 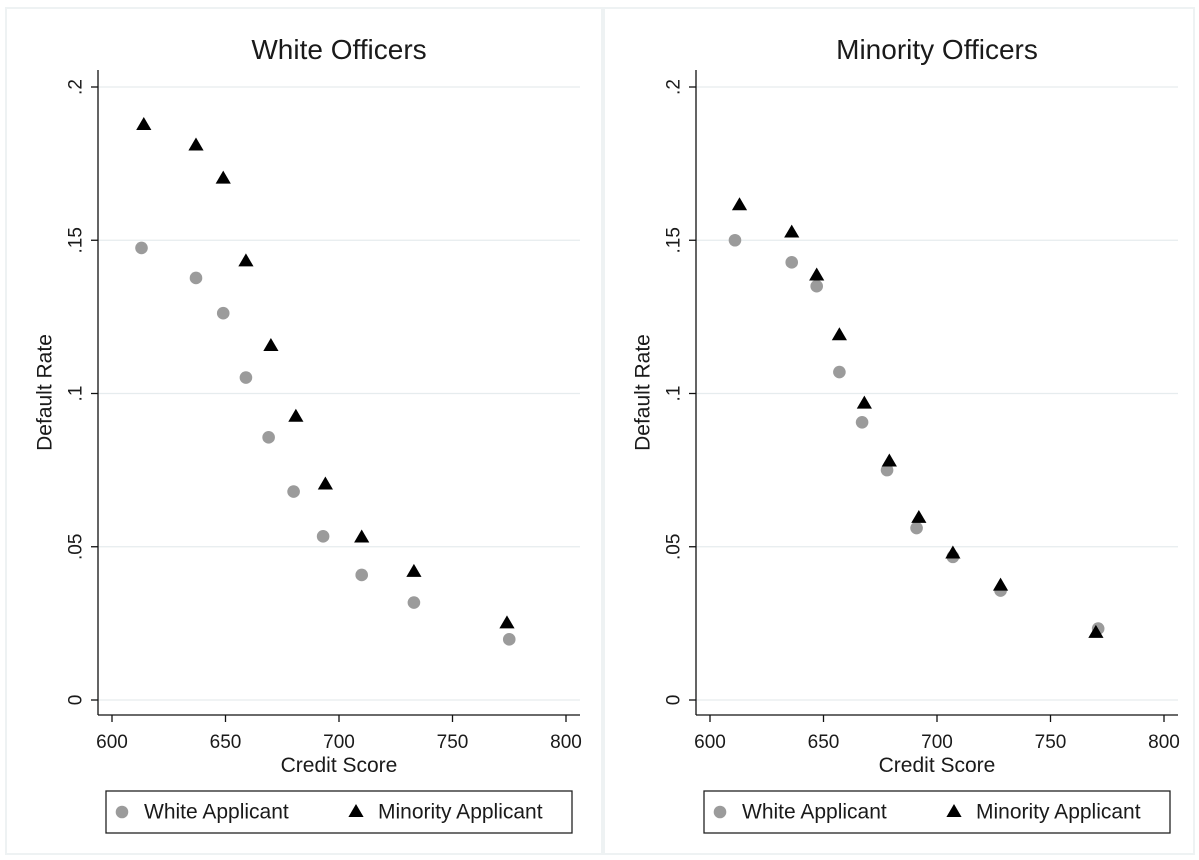 What do you see at coordinates (338, 49) in the screenshot?
I see `panel-title: White Officers` at bounding box center [338, 49].